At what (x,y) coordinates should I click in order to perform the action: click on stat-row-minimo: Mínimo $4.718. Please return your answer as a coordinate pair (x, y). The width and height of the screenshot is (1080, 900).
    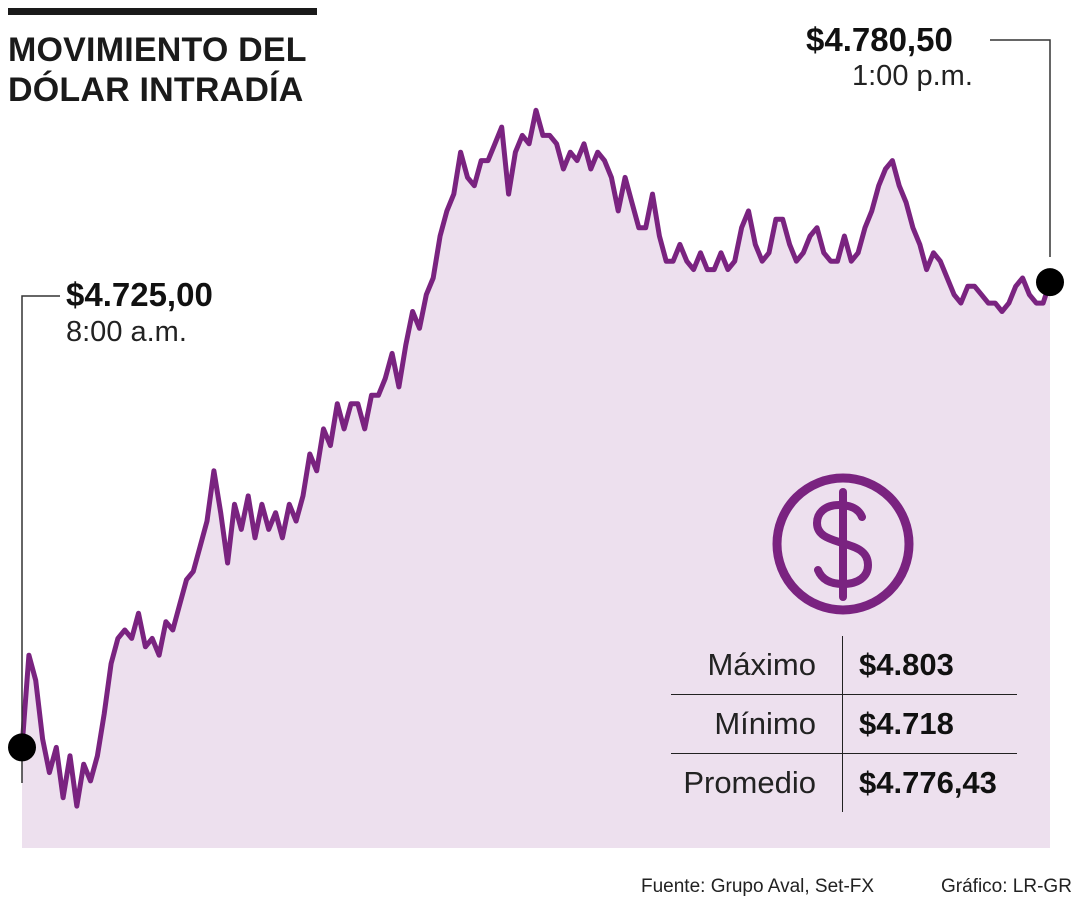
    Looking at the image, I should click on (844, 723).